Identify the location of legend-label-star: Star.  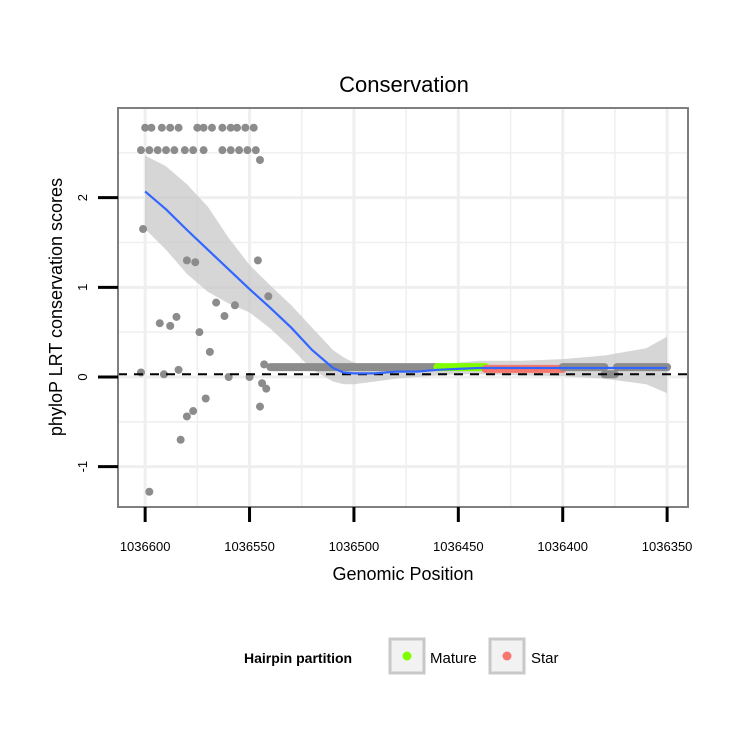
(545, 658).